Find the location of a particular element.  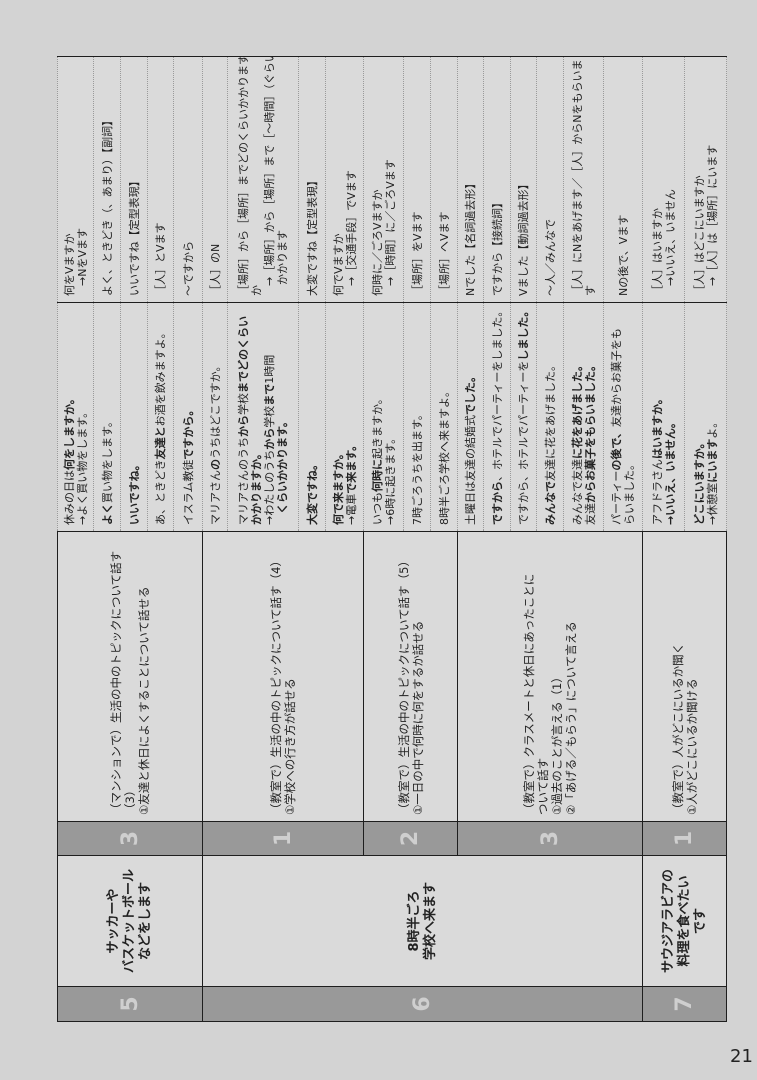

example-segment: 友達と is located at coordinates (160, 443).